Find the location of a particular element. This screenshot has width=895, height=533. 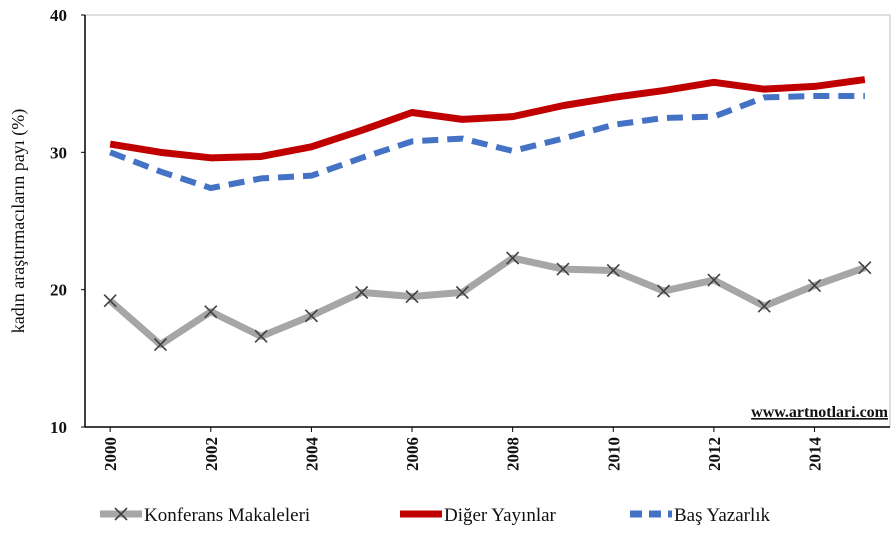

y-tick-label: 10 is located at coordinates (58, 427).